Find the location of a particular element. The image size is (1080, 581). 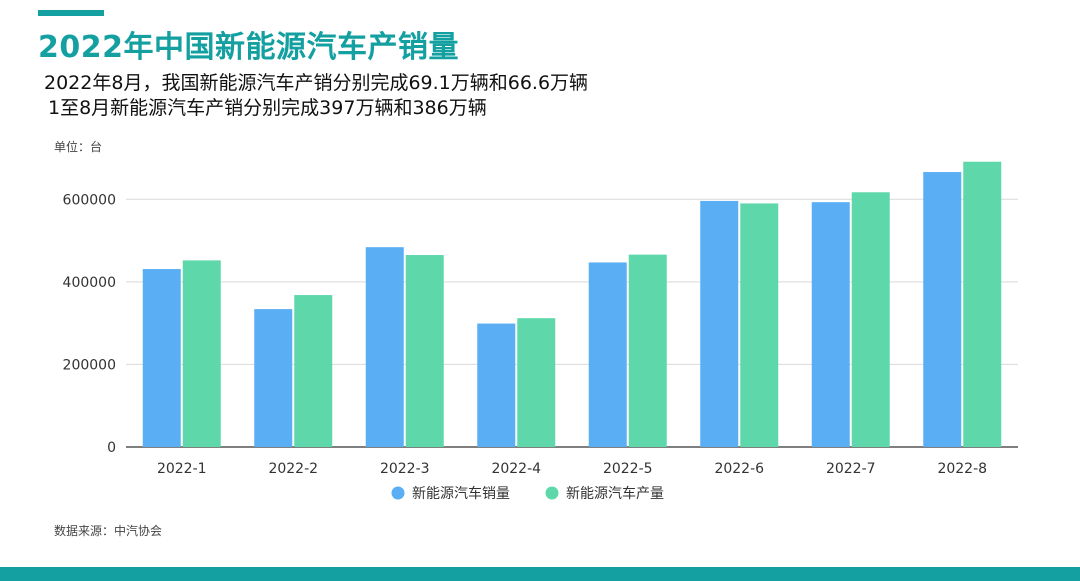

x-tick-label: 2022-4 is located at coordinates (516, 469).